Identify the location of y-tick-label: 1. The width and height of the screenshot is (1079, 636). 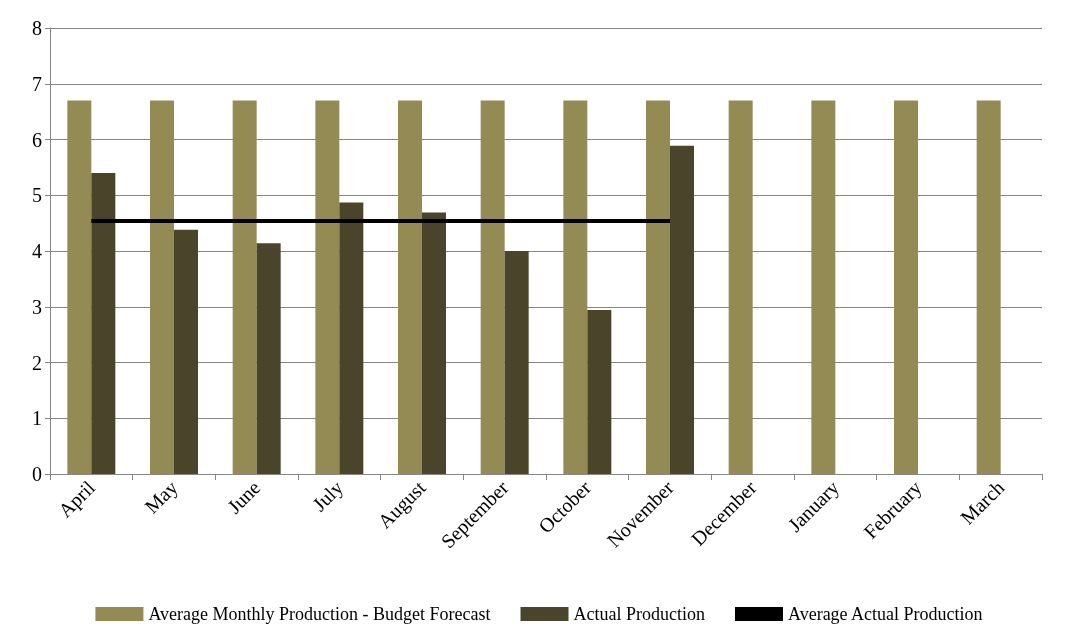
(37, 418).